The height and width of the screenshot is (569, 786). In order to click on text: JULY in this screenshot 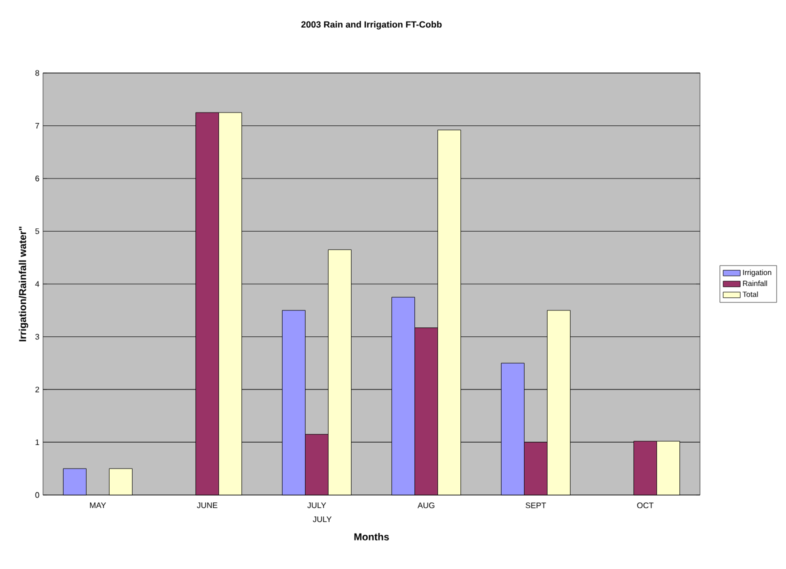, I will do `click(322, 519)`.